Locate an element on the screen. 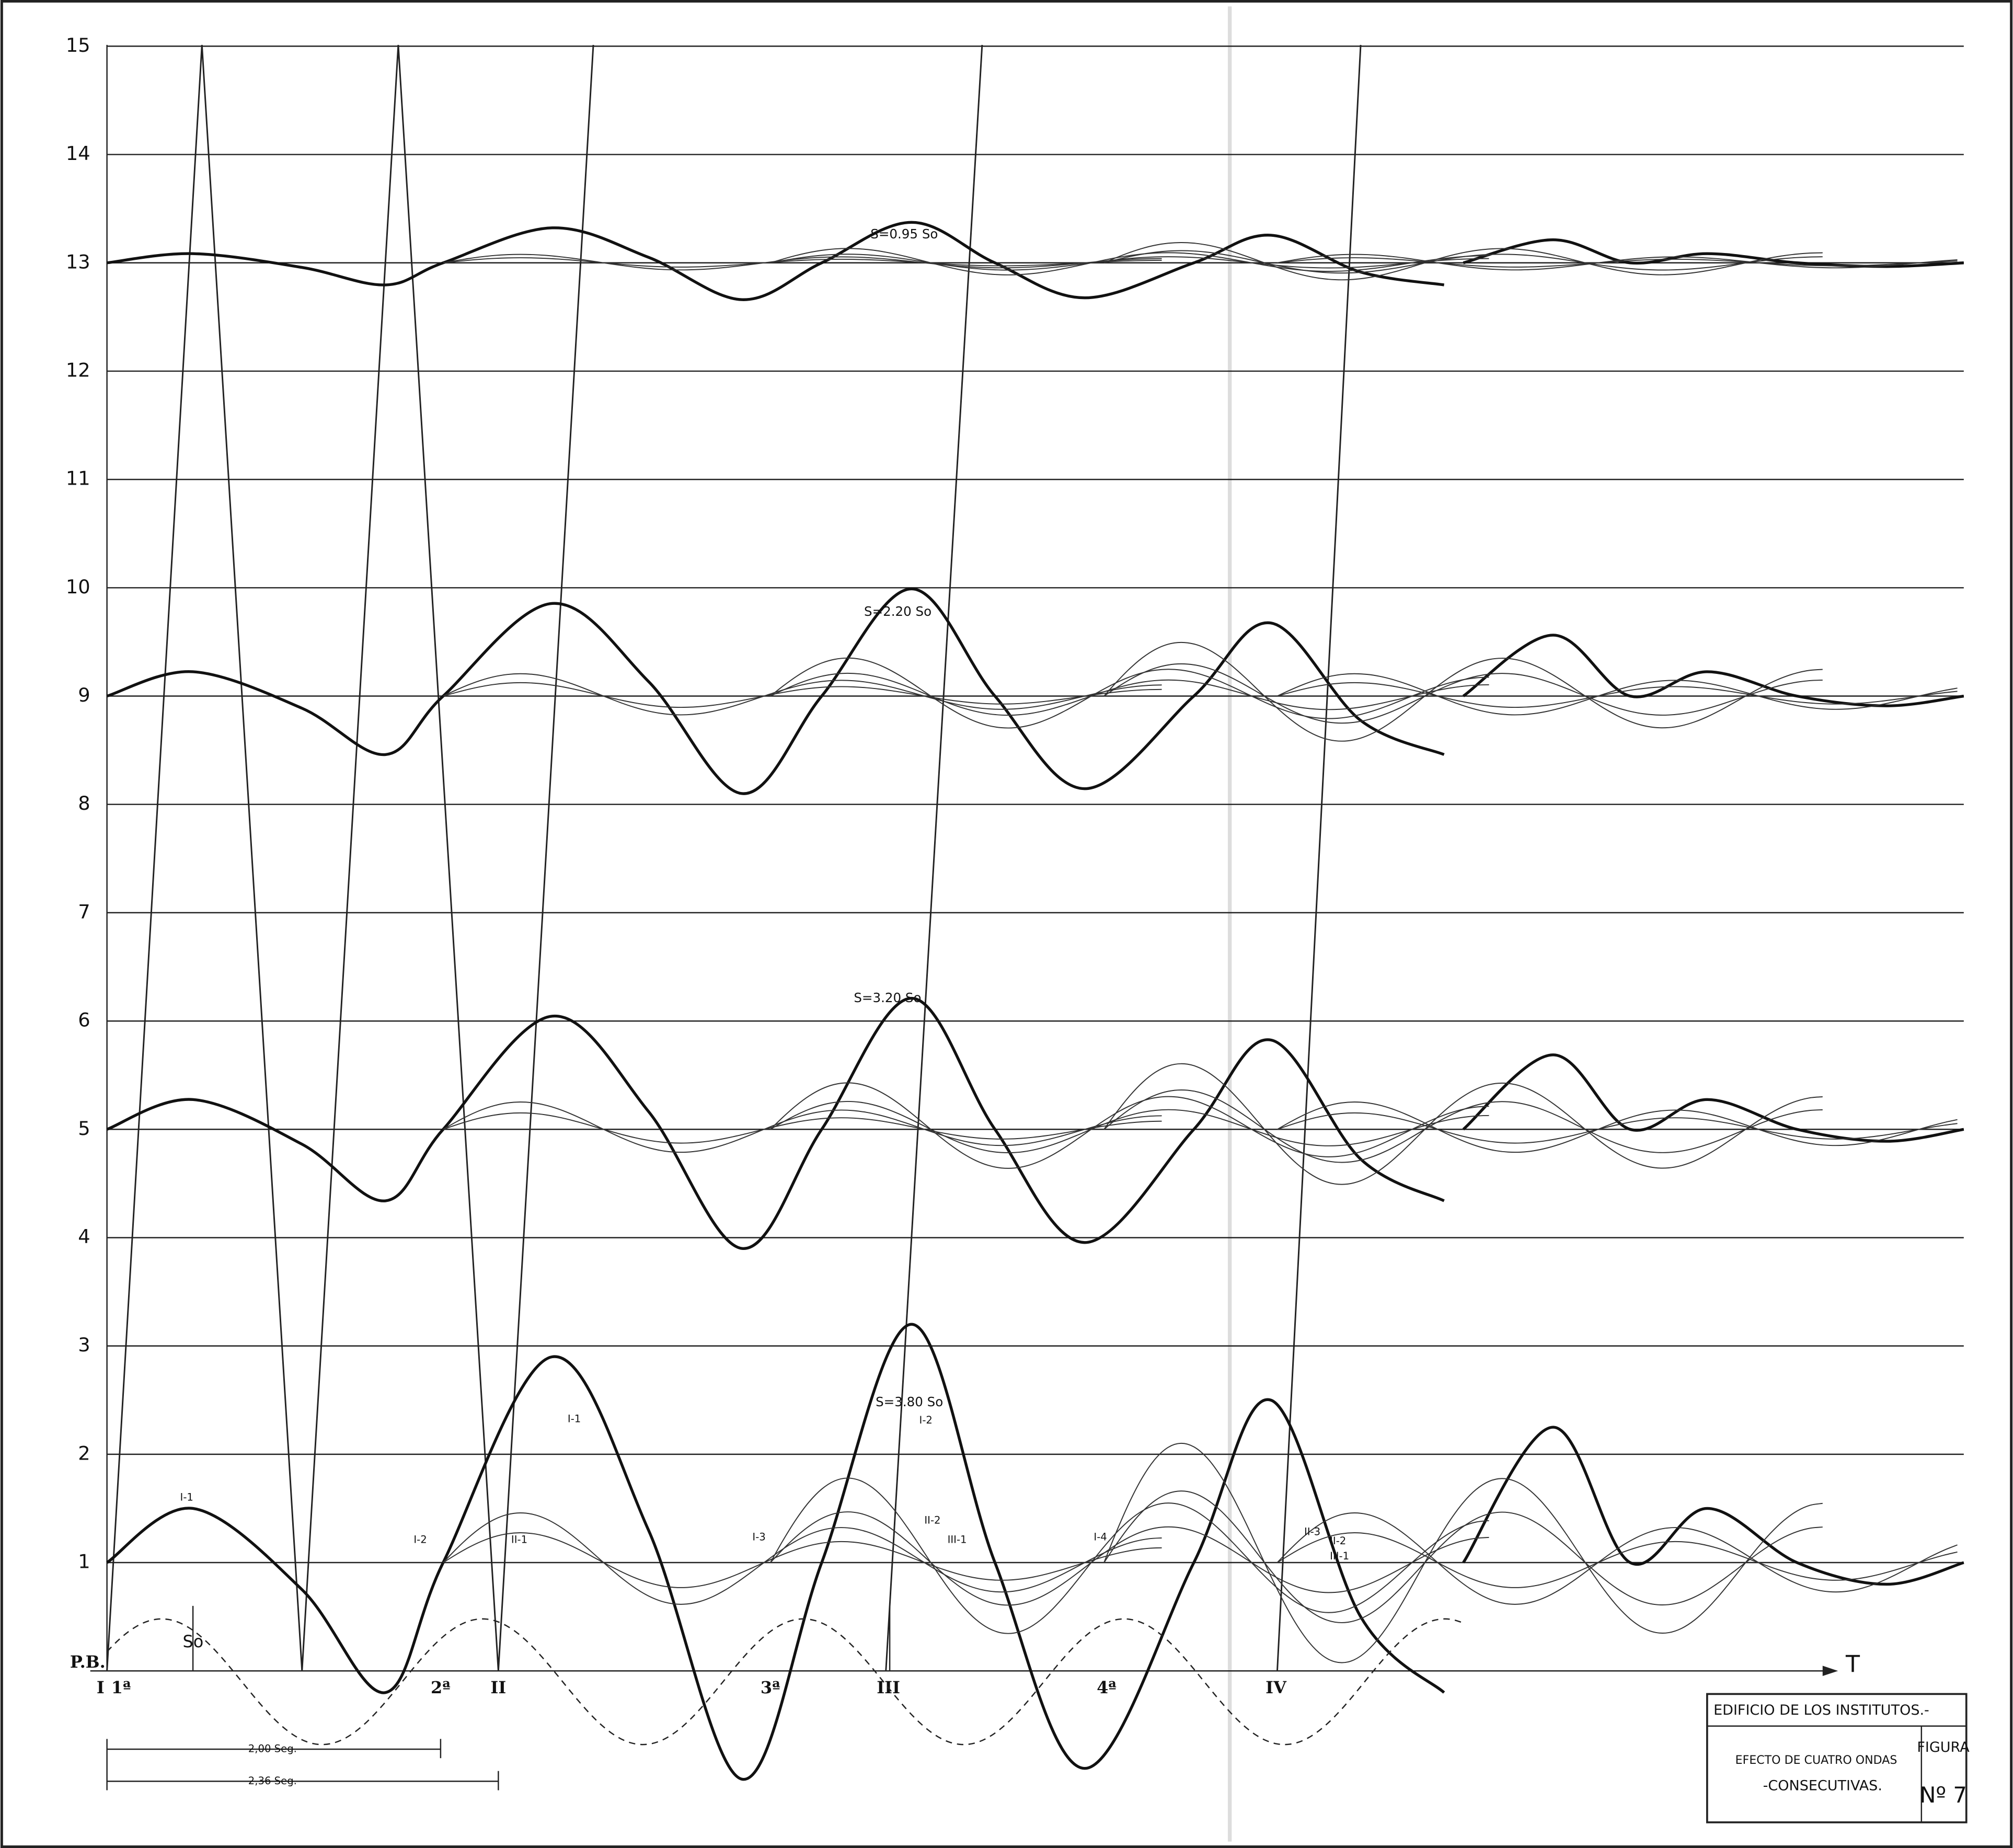  y-tick-label: 13 is located at coordinates (78, 261).